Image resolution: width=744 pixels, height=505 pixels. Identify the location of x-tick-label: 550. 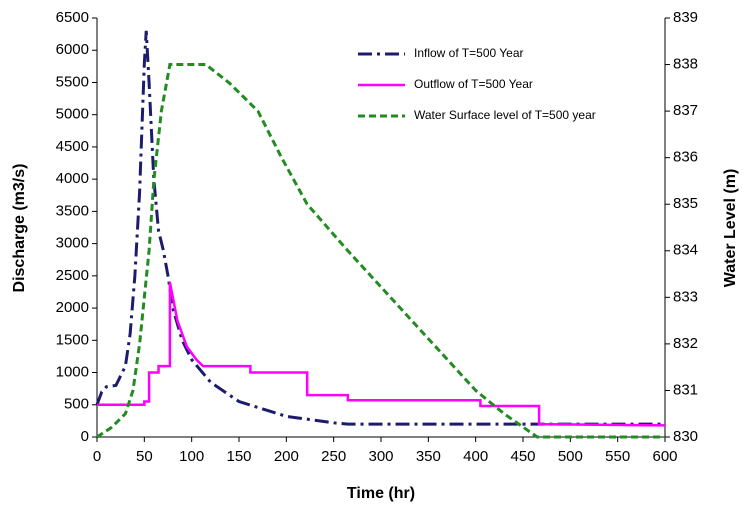
(617, 456).